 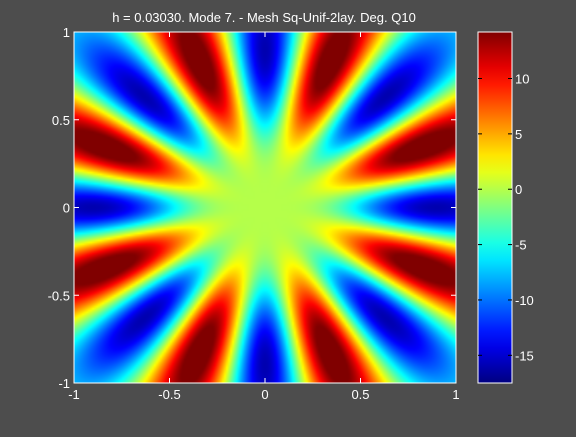 What do you see at coordinates (518, 134) in the screenshot?
I see `colorbar-tick-label: 5` at bounding box center [518, 134].